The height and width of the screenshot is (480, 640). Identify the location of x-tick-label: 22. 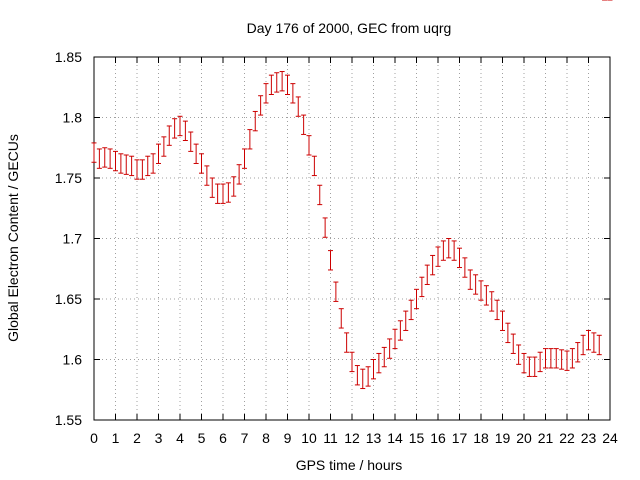
(567, 438).